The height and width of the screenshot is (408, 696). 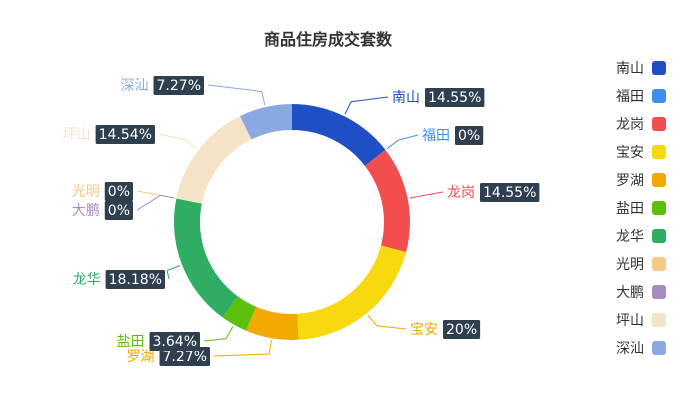 I want to click on legend-label: 龙岗, so click(x=630, y=125).